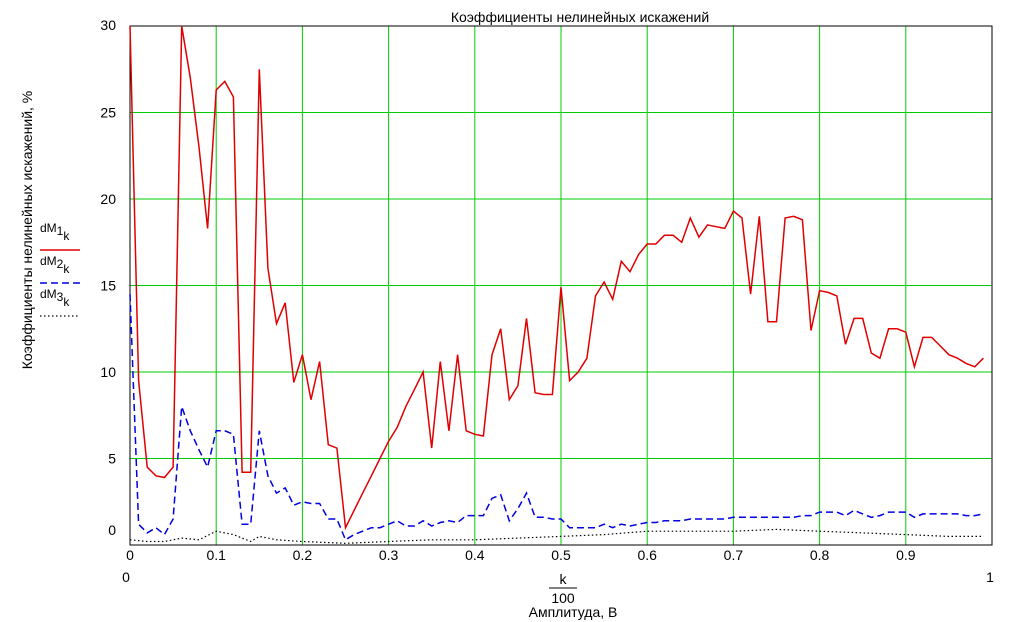 The image size is (1019, 622). What do you see at coordinates (734, 555) in the screenshot?
I see `x-tick-label: 0.7` at bounding box center [734, 555].